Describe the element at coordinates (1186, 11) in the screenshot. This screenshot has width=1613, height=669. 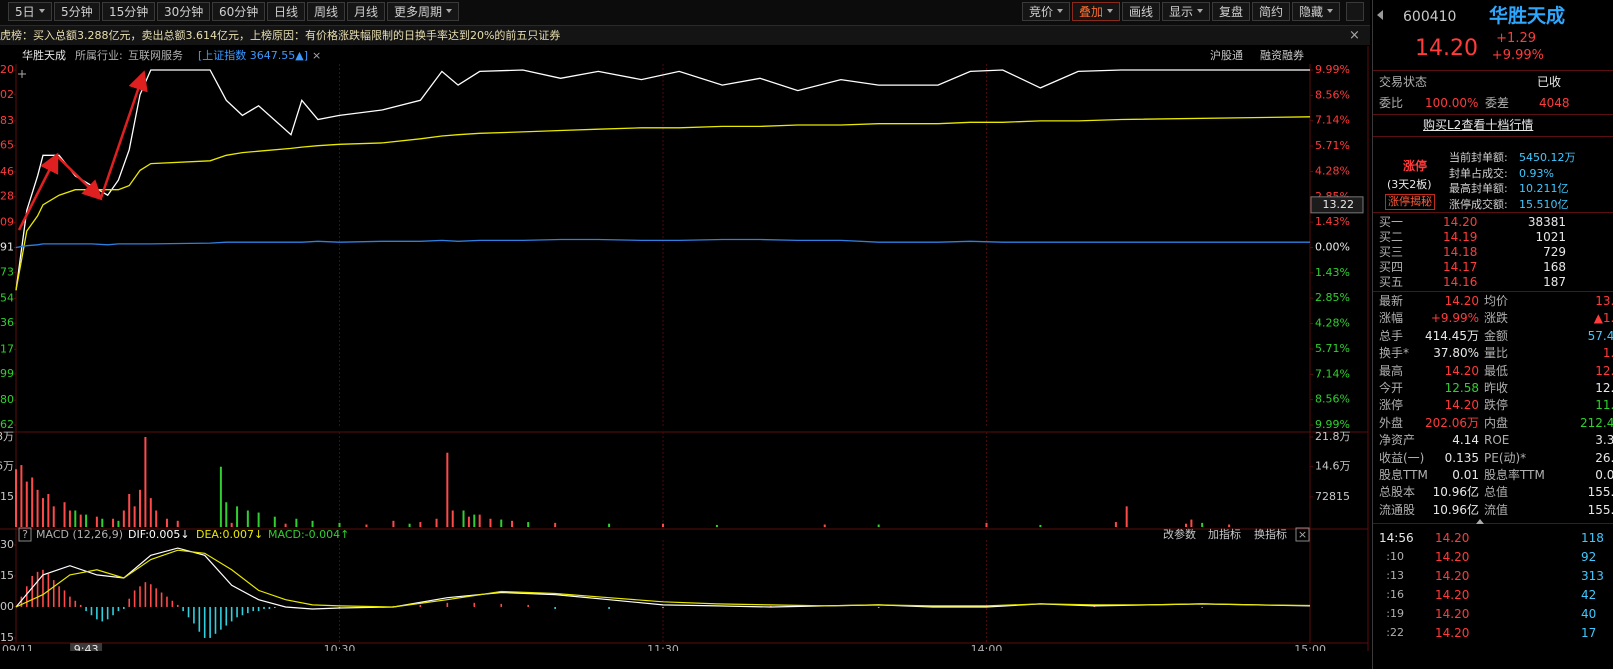
I see `tool-button: 显示` at that location.